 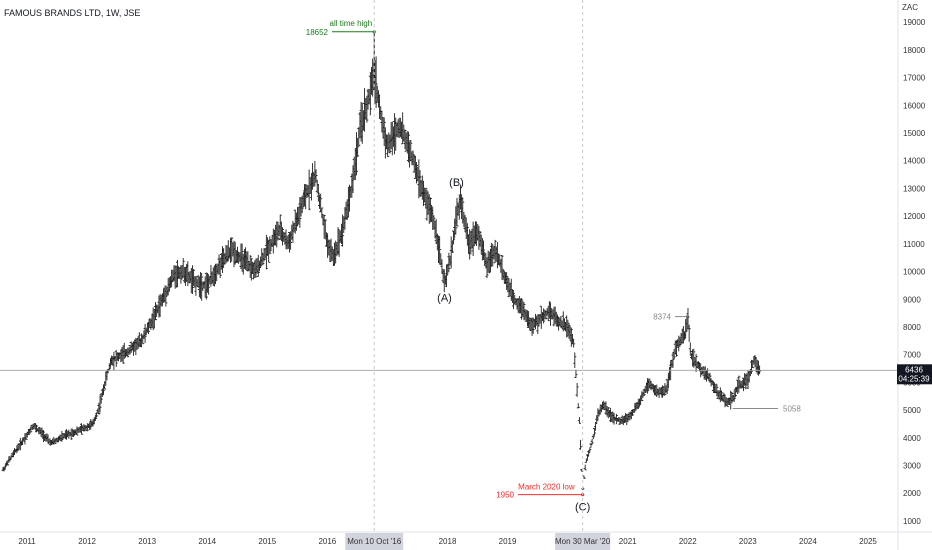 What do you see at coordinates (914, 188) in the screenshot?
I see `y-tick-label: 13000` at bounding box center [914, 188].